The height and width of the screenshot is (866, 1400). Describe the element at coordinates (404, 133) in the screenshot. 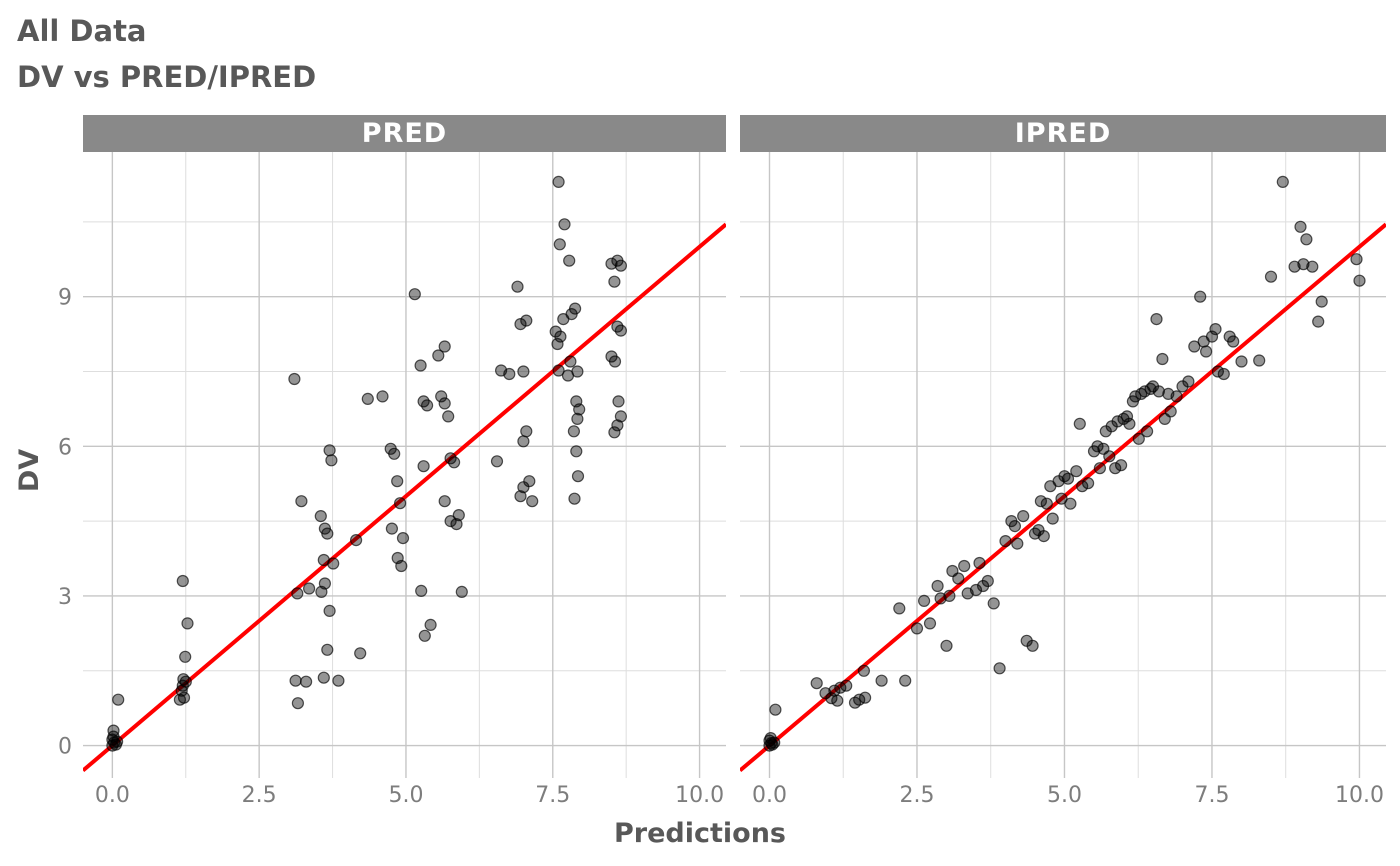

I see `facet-strip-label: PRED` at that location.